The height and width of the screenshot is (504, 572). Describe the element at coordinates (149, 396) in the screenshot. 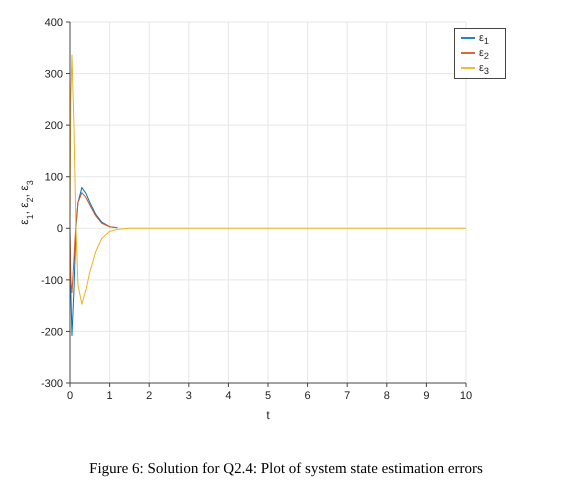

I see `x-tick-label: 2` at that location.